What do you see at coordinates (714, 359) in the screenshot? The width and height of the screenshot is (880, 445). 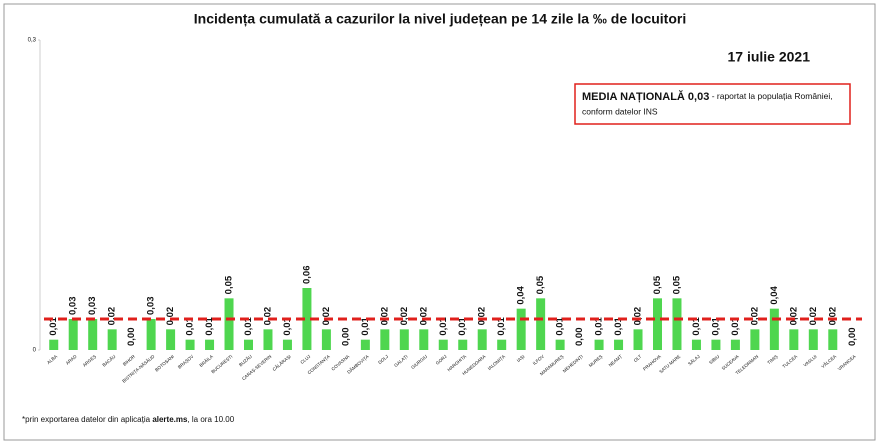 I see `x-tick-label: SIBIU` at bounding box center [714, 359].